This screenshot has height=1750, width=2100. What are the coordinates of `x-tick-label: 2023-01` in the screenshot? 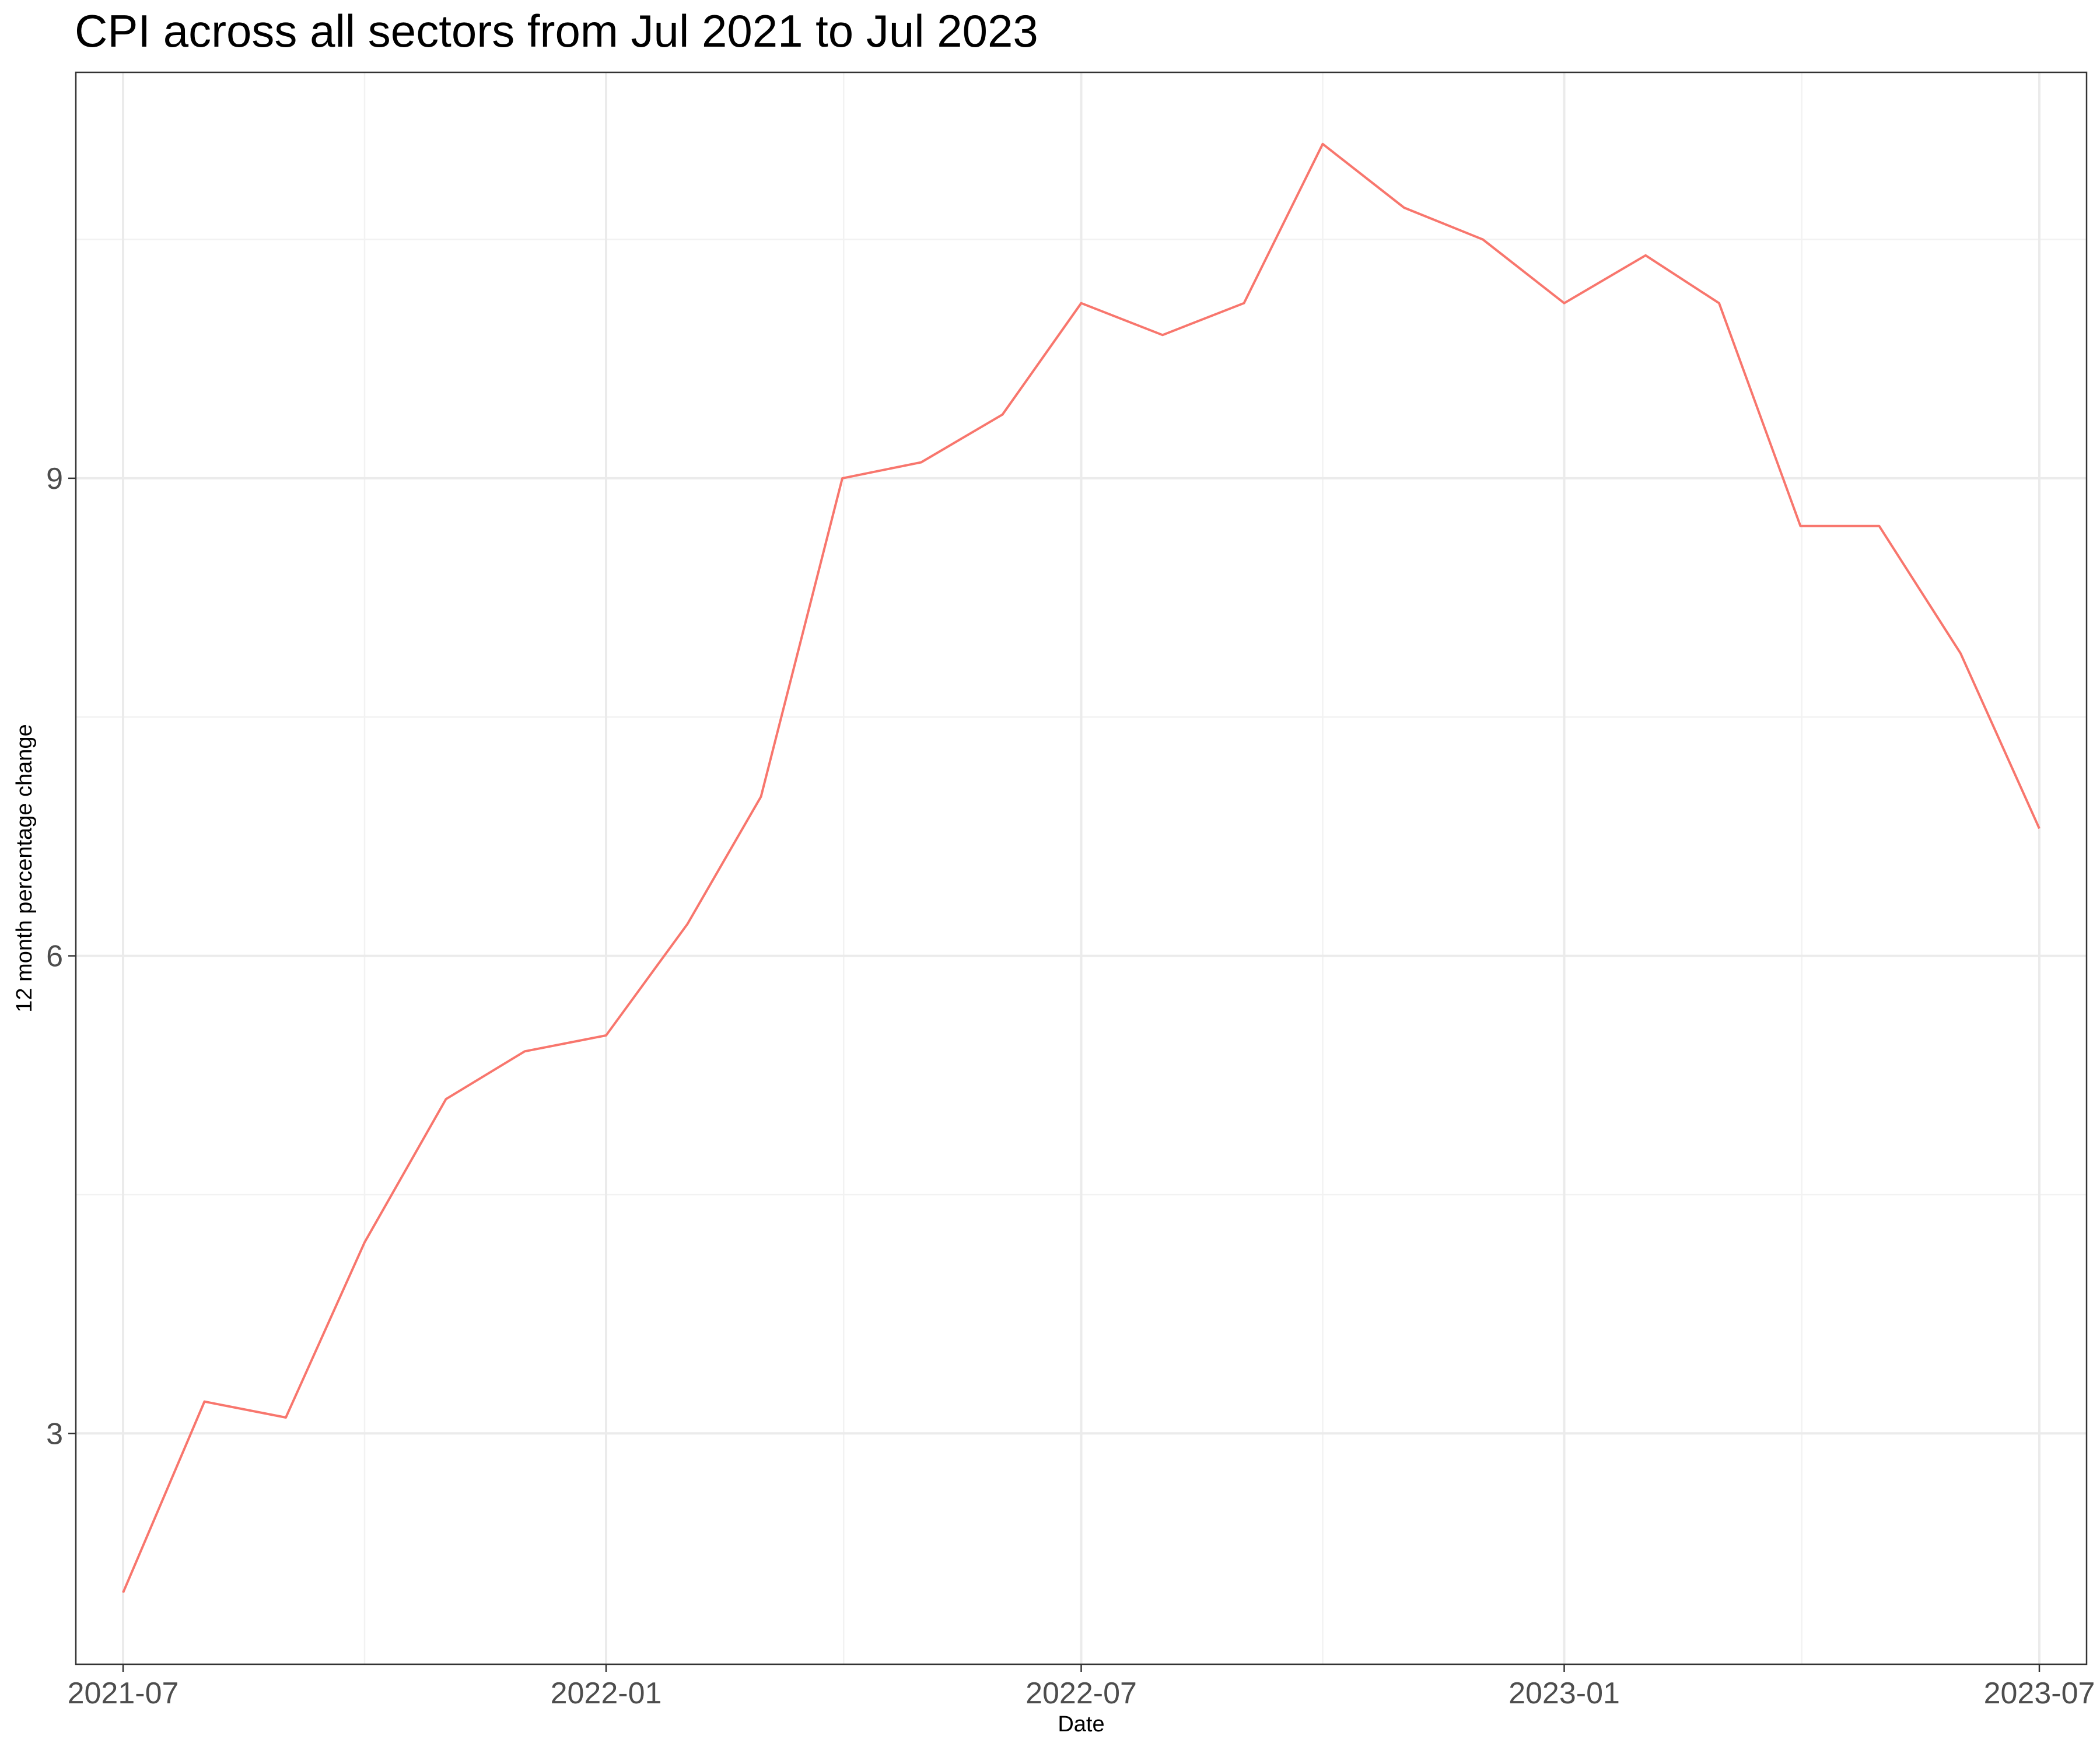 It's located at (1564, 1693).